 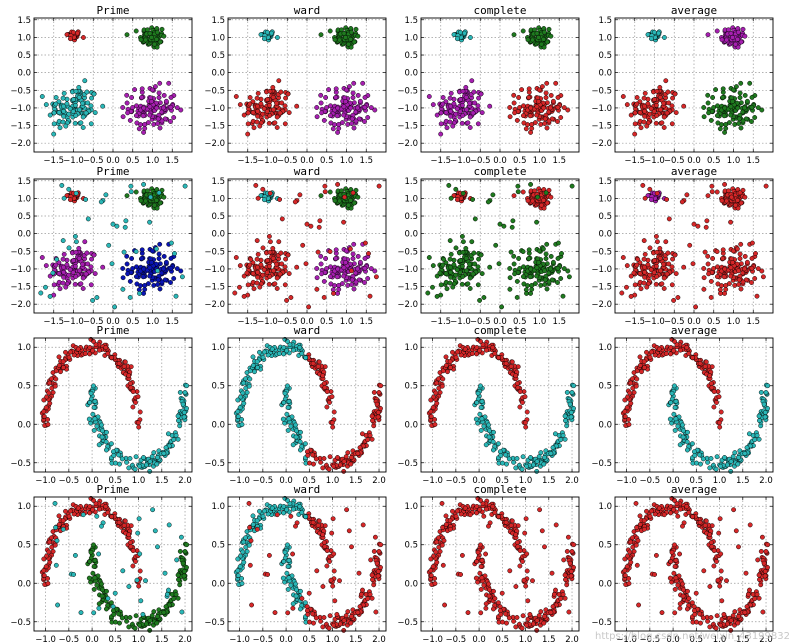 I want to click on subplot-title: complete, so click(x=500, y=10).